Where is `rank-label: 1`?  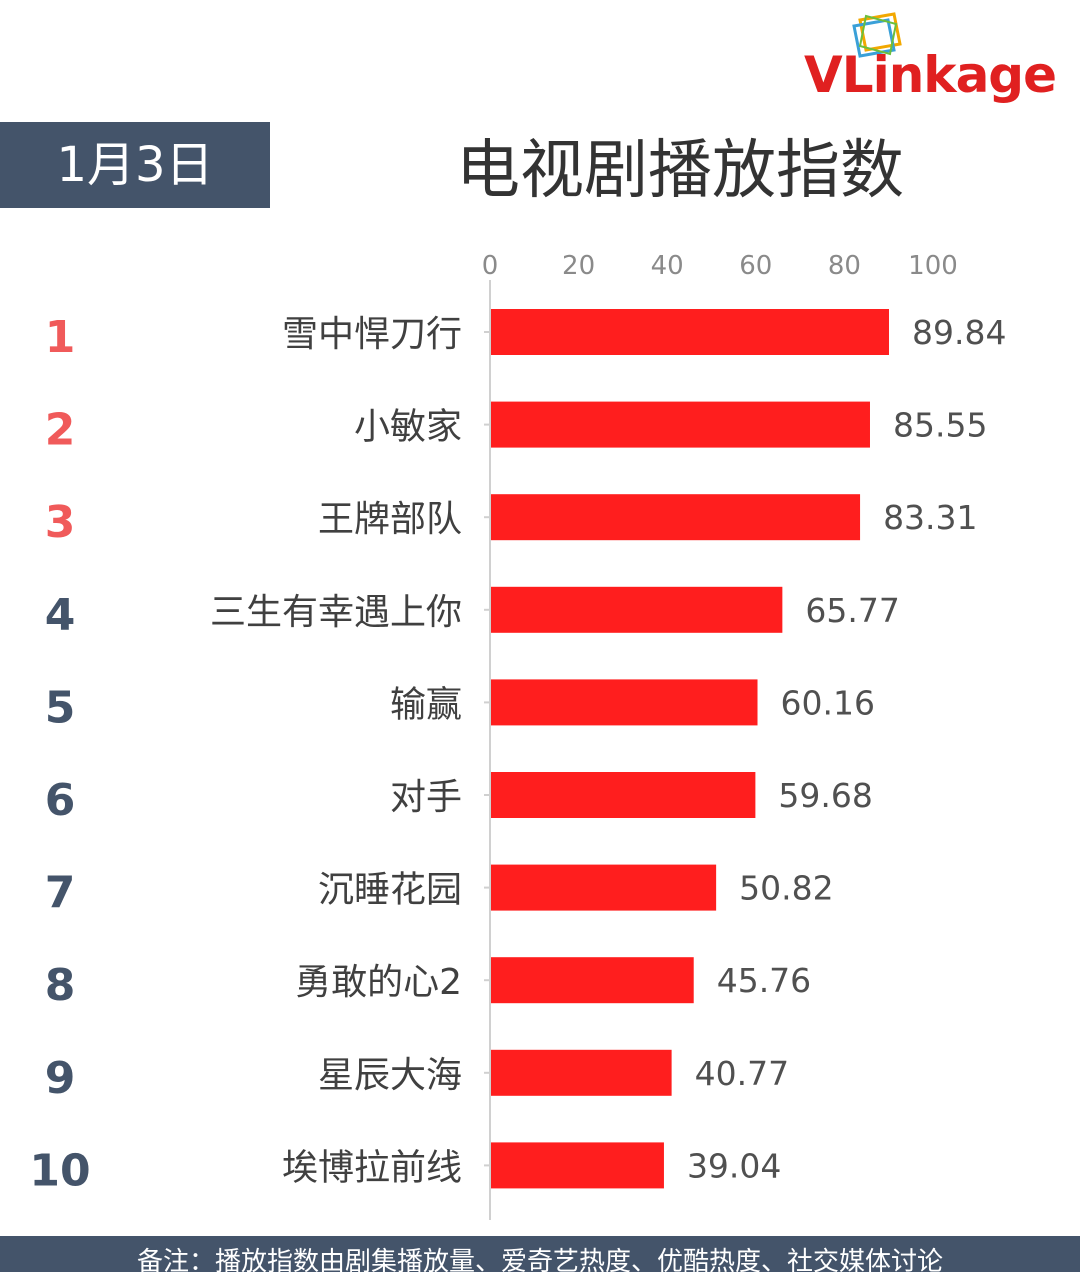
rank-label: 1 is located at coordinates (60, 337).